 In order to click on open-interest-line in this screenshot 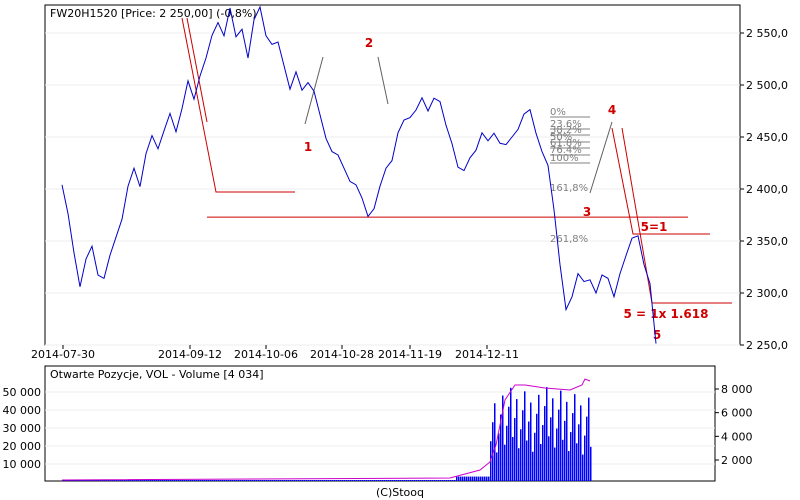, I will do `click(326, 429)`.